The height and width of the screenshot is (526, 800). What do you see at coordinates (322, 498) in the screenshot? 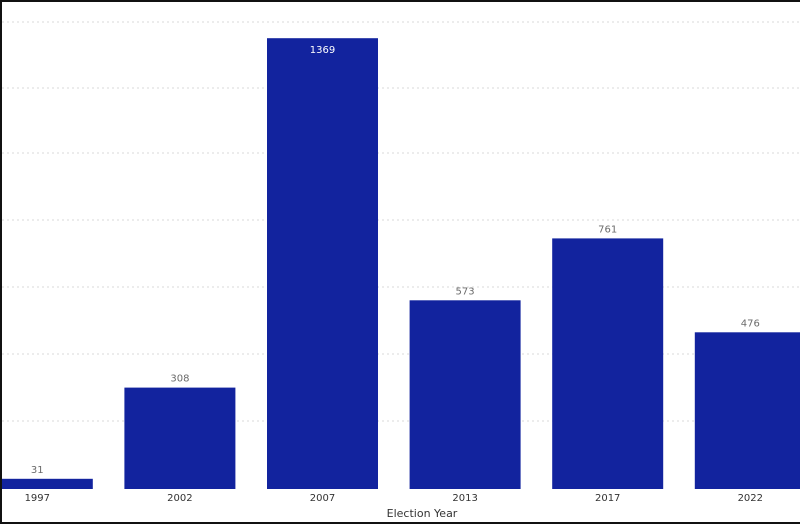
I see `x-tick-2007: 2007` at bounding box center [322, 498].